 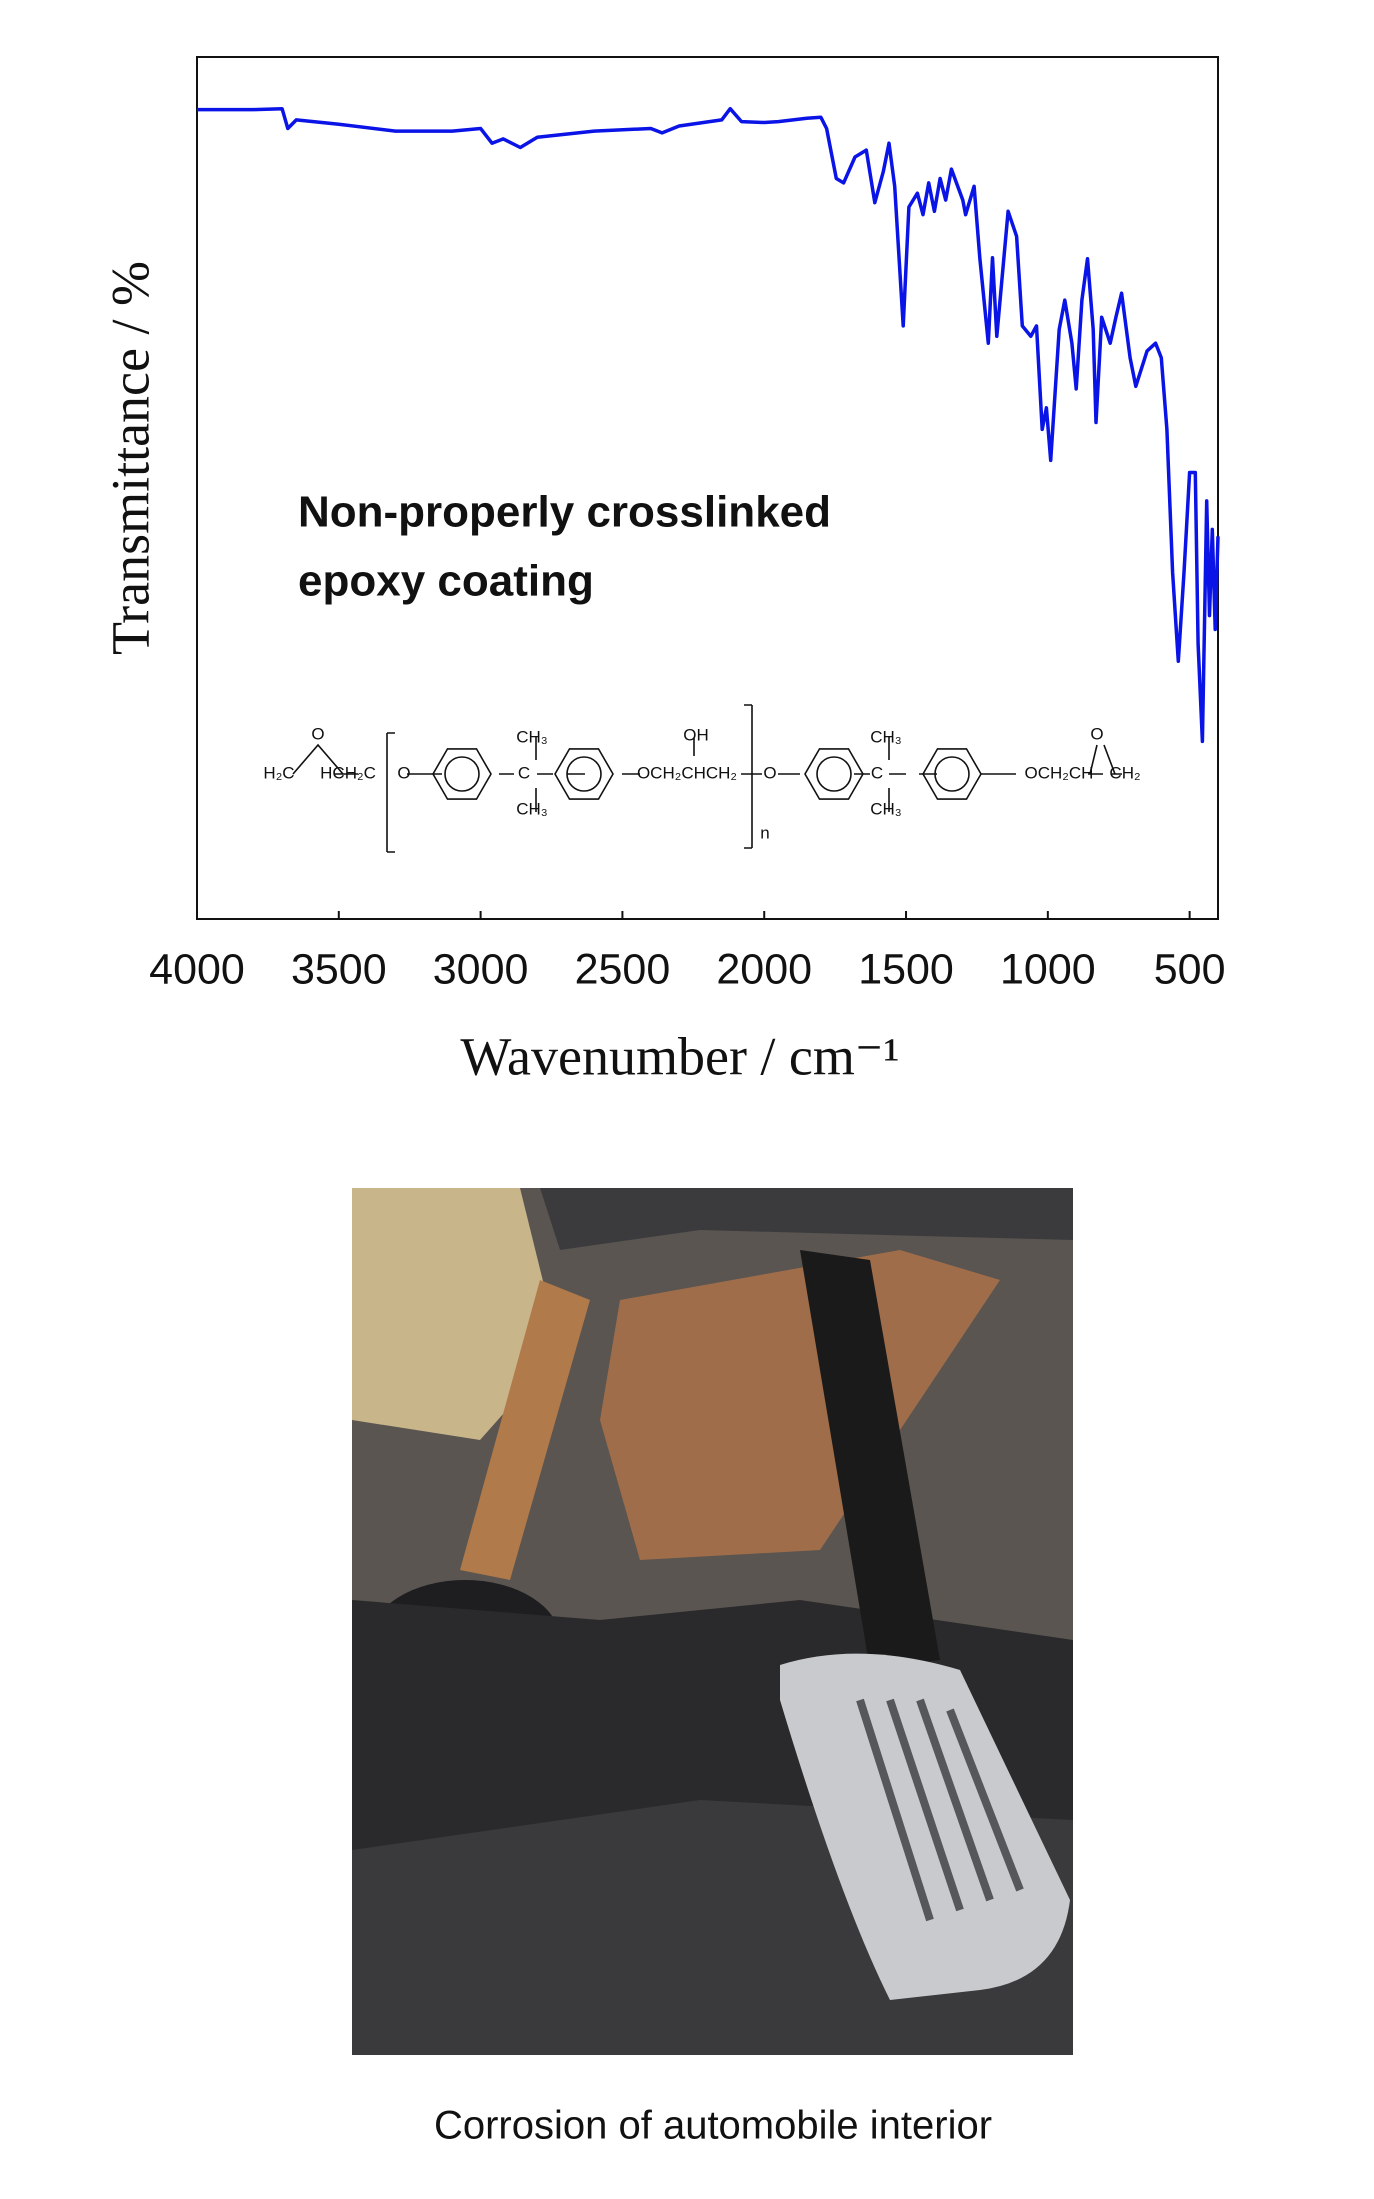 I want to click on x-tick-label: 500, so click(x=1190, y=969).